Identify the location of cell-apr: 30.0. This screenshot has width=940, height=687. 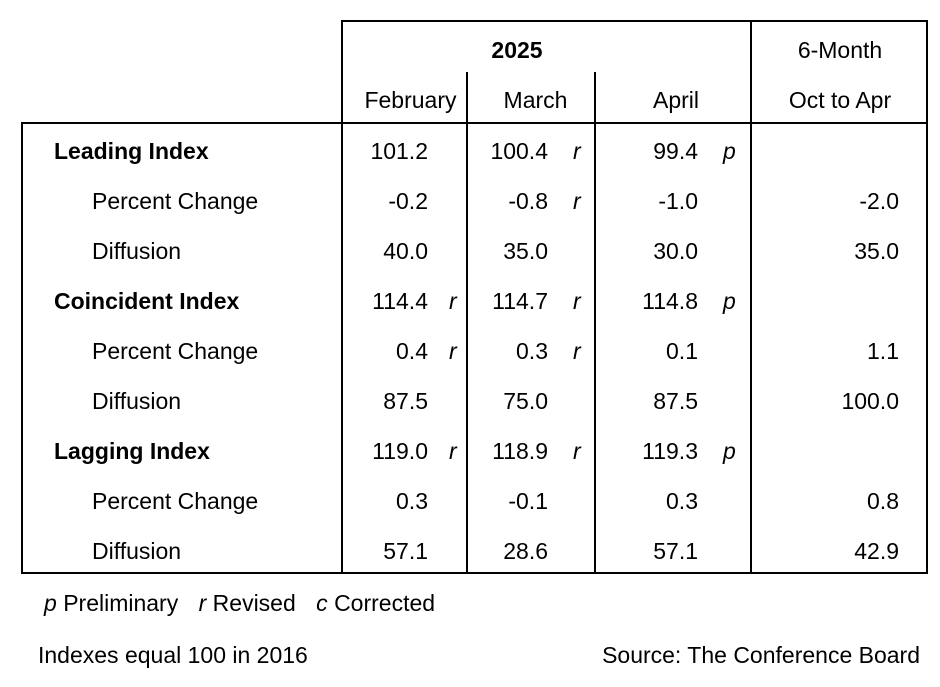
(675, 251).